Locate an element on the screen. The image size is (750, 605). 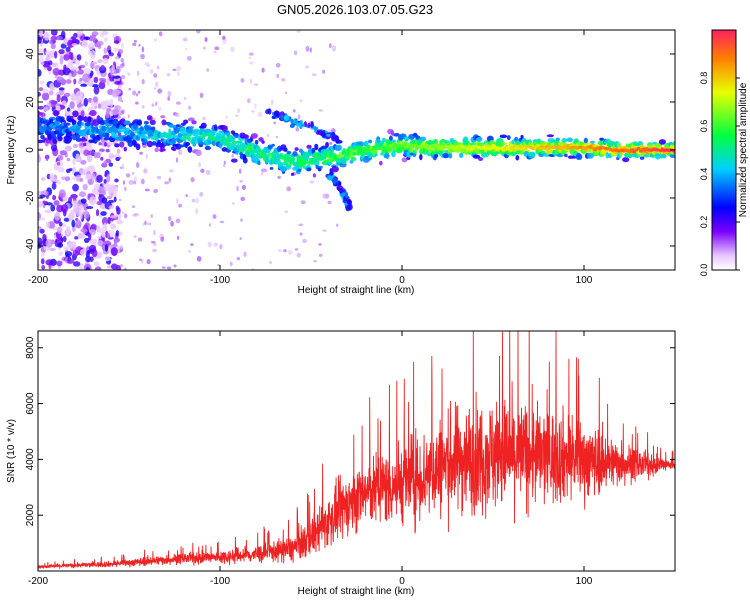
figure-title: GN05.2026.103.07.05.G23 is located at coordinates (355, 9).